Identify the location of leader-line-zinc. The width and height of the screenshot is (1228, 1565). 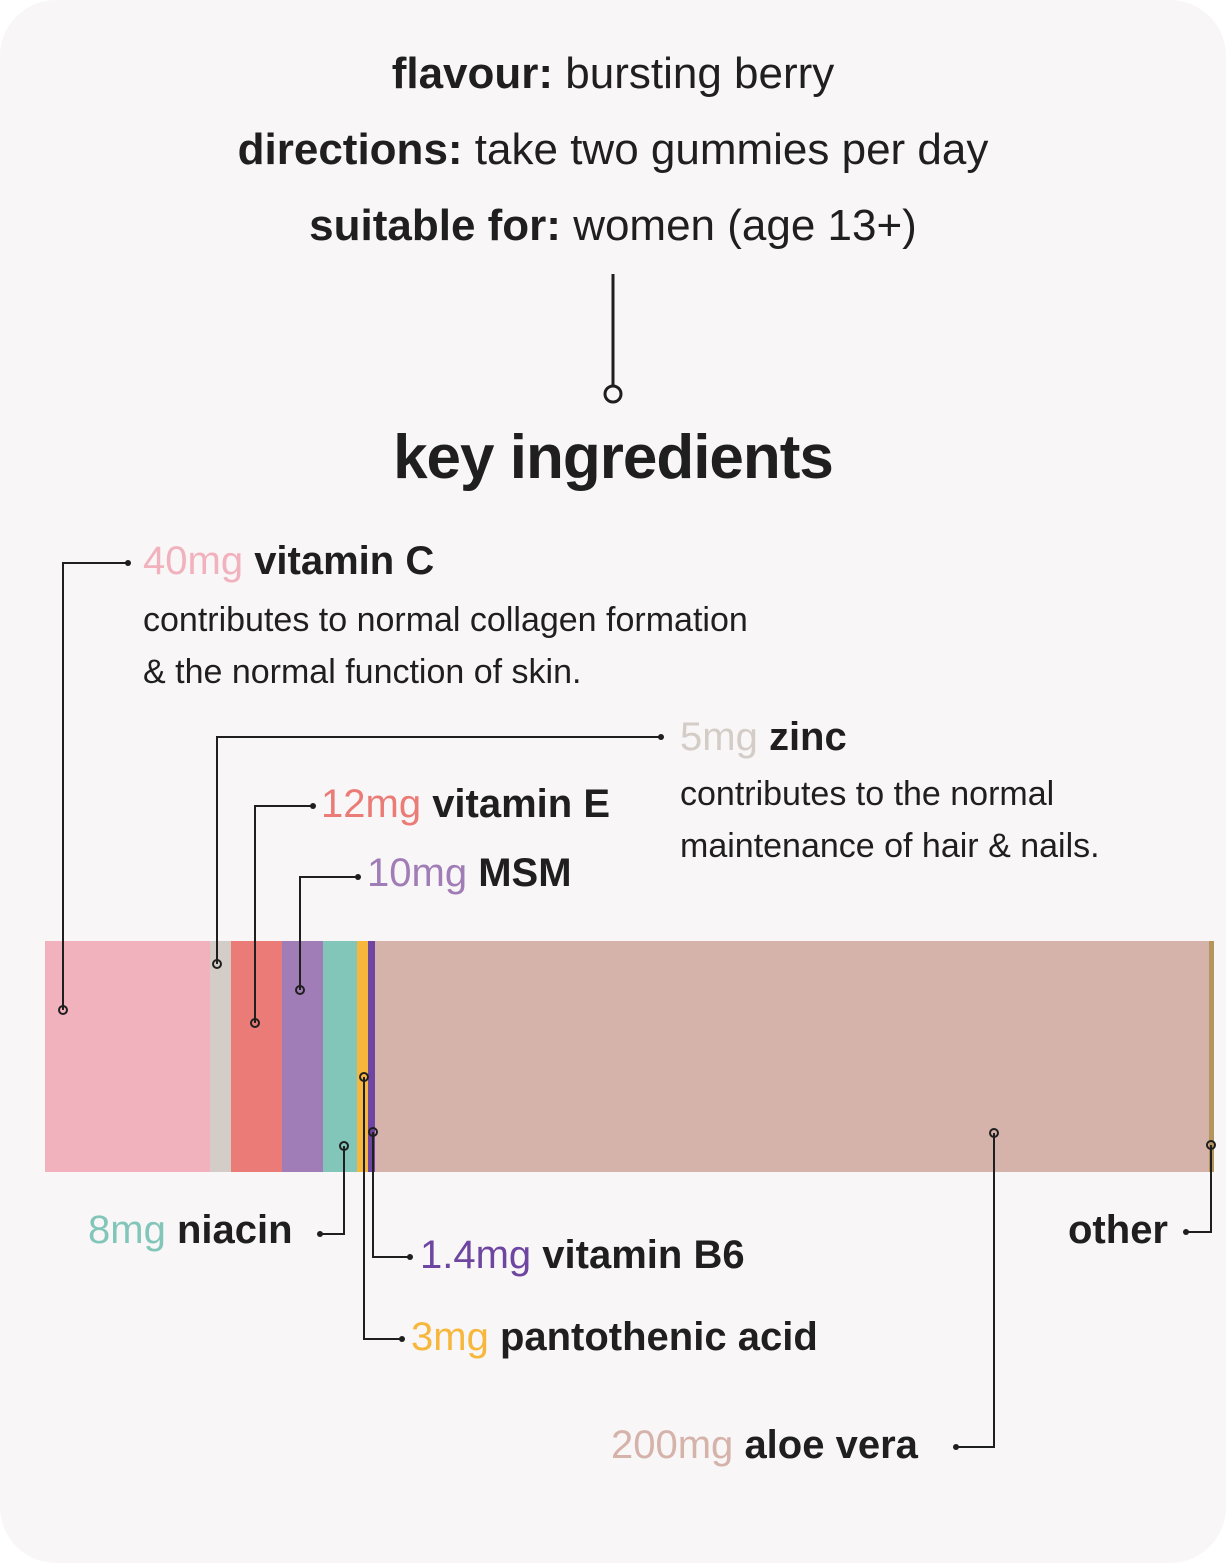
(438, 850).